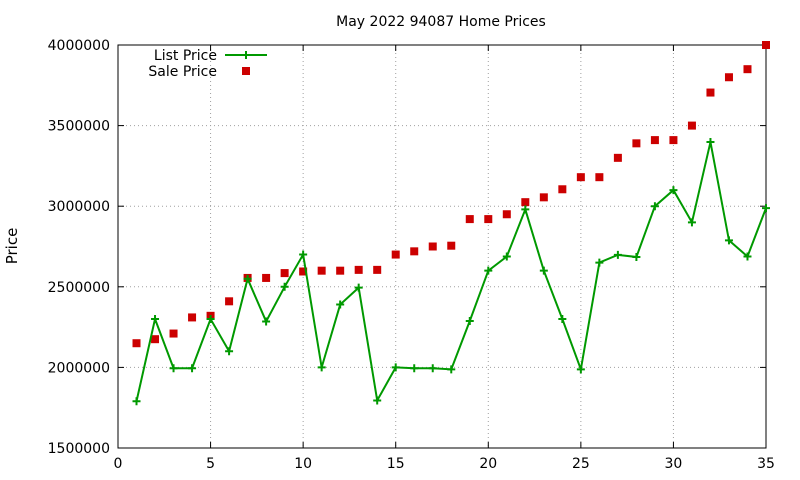  I want to click on y-axis-label: Price, so click(12, 246).